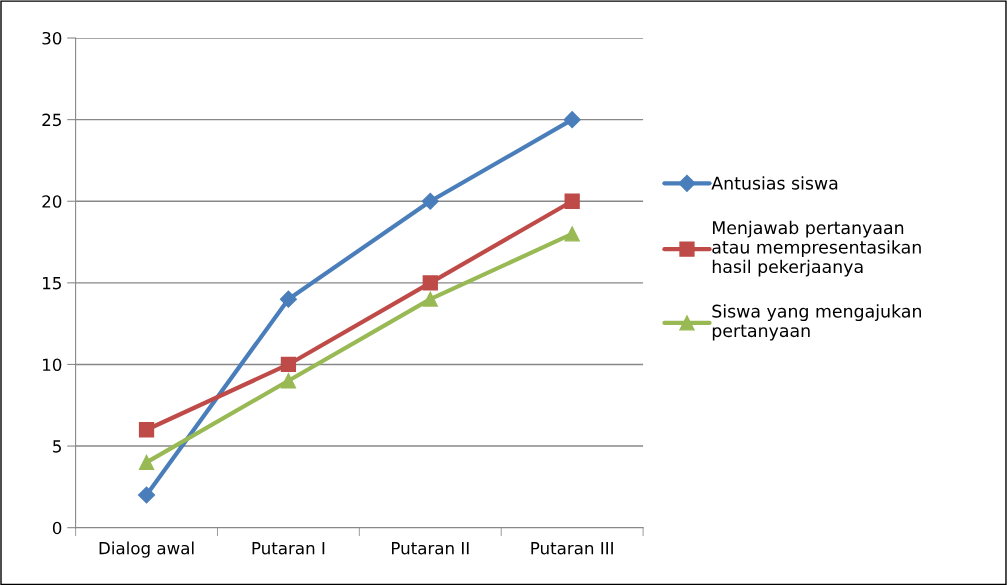 Image resolution: width=1008 pixels, height=585 pixels. What do you see at coordinates (146, 549) in the screenshot?
I see `x-tick-label: Dialog awal` at bounding box center [146, 549].